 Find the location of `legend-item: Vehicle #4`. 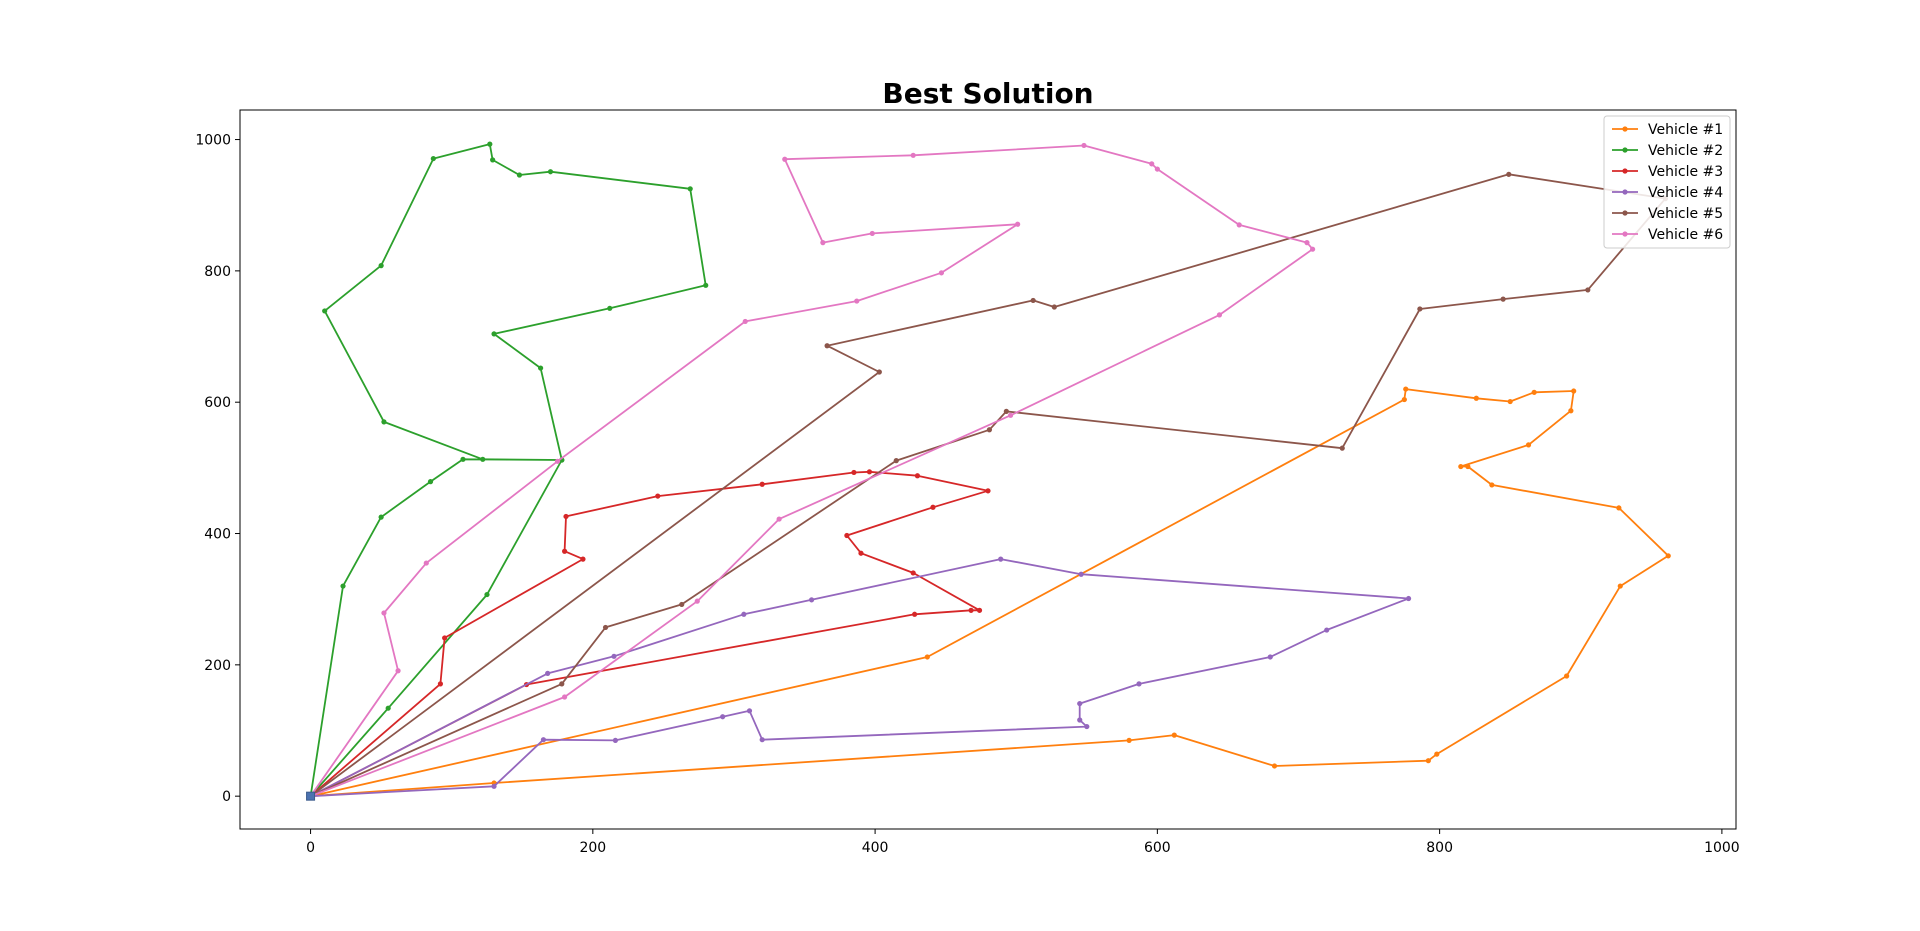

legend-item: Vehicle #4 is located at coordinates (1667, 193).